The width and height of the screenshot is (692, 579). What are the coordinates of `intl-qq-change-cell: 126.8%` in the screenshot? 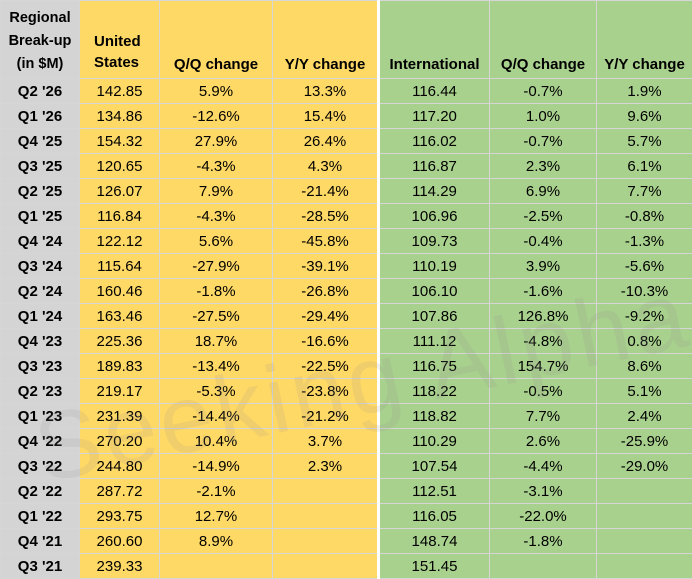 It's located at (543, 316).